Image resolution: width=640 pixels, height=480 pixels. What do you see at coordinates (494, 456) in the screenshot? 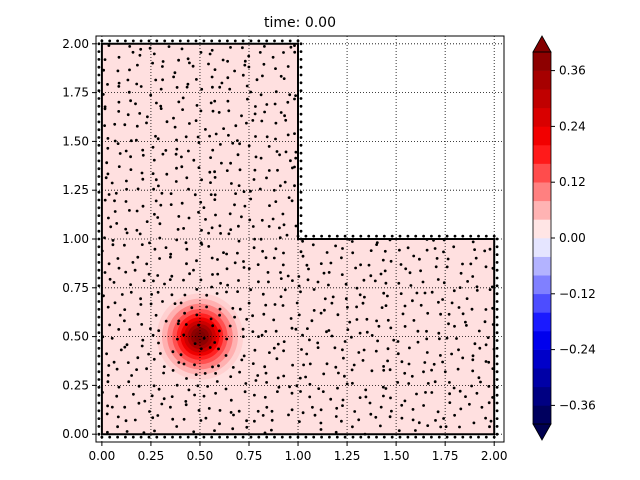
I see `x-tick-label: 2.00` at bounding box center [494, 456].